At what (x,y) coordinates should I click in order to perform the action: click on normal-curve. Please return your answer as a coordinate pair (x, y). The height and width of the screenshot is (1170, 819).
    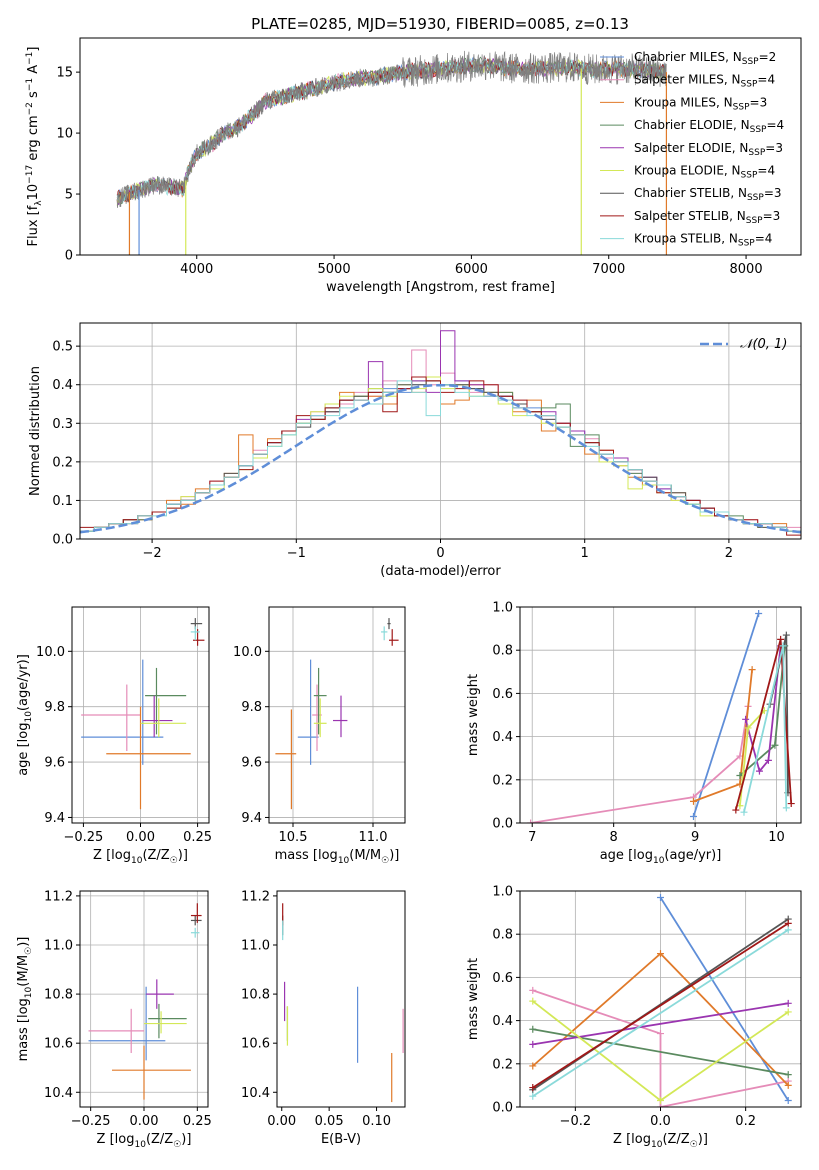
    Looking at the image, I should click on (440, 458).